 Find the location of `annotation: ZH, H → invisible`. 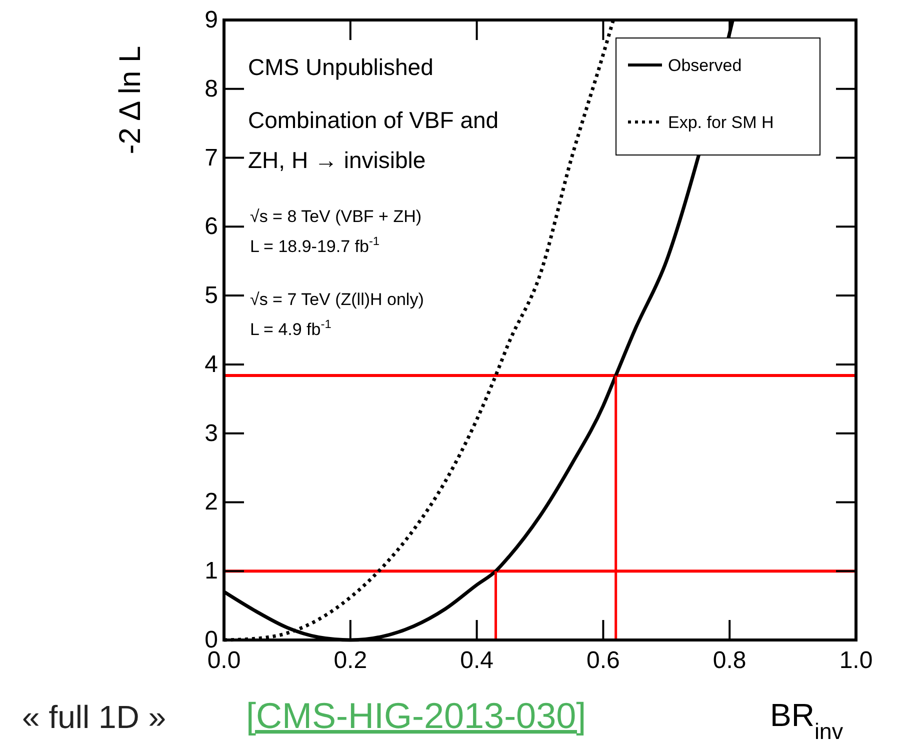

annotation: ZH, H → invisible is located at coordinates (337, 160).